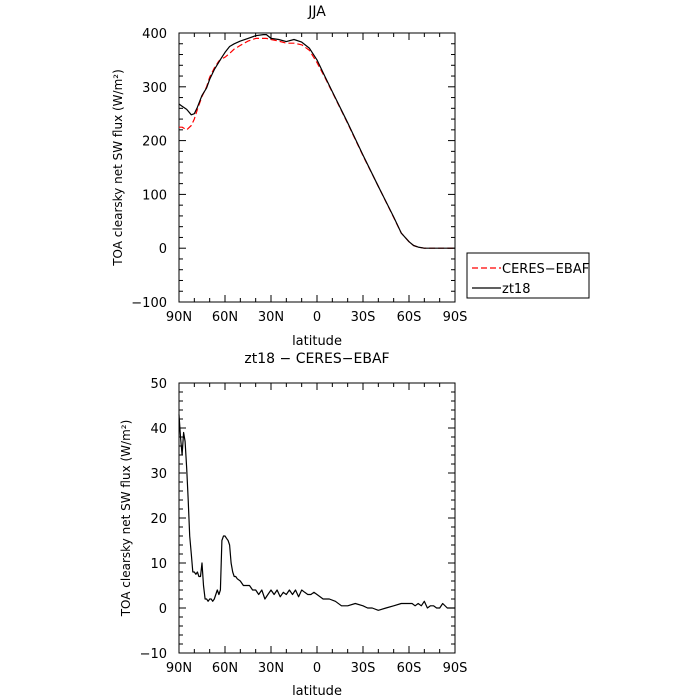 This screenshot has height=700, width=700. Describe the element at coordinates (154, 88) in the screenshot. I see `y-tick-label: 300` at that location.